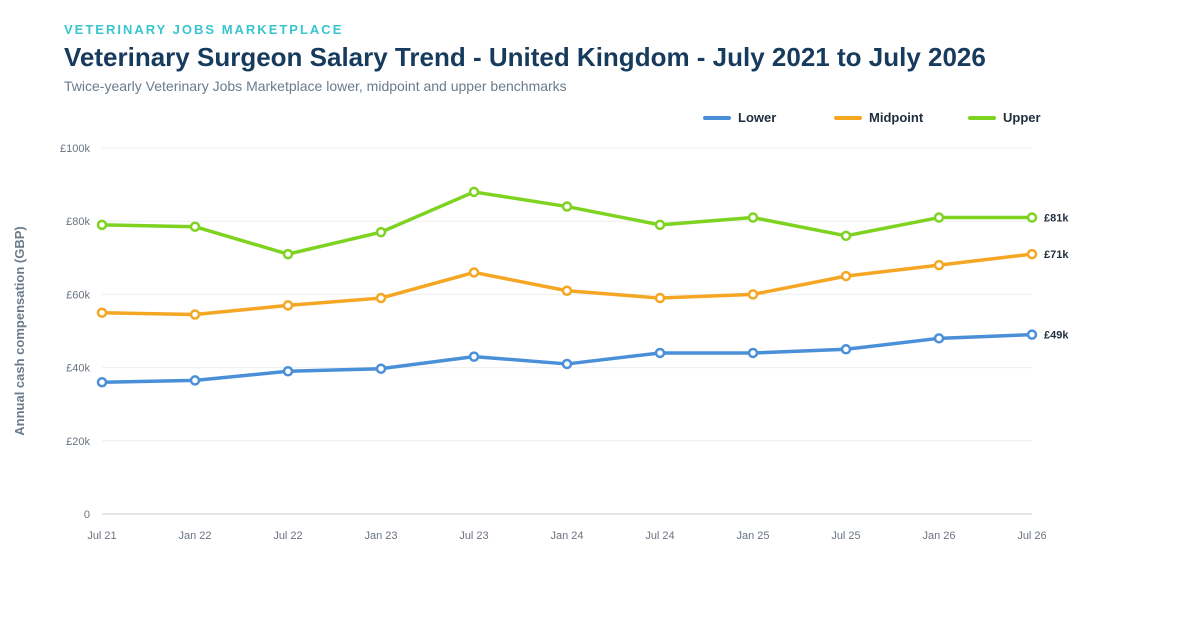 This screenshot has height=630, width=1200. What do you see at coordinates (19, 330) in the screenshot?
I see `y-axis-label: Annual cash compensation (GBP)` at bounding box center [19, 330].